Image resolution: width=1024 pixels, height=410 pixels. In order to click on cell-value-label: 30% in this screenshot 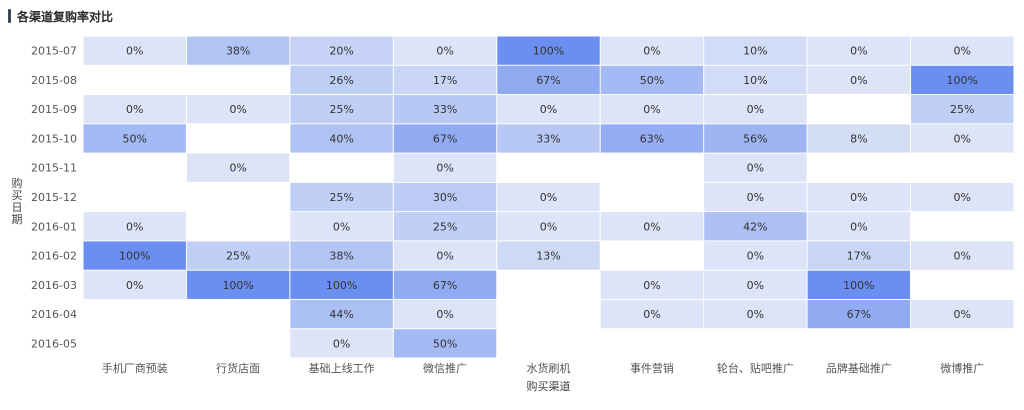, I will do `click(445, 197)`.